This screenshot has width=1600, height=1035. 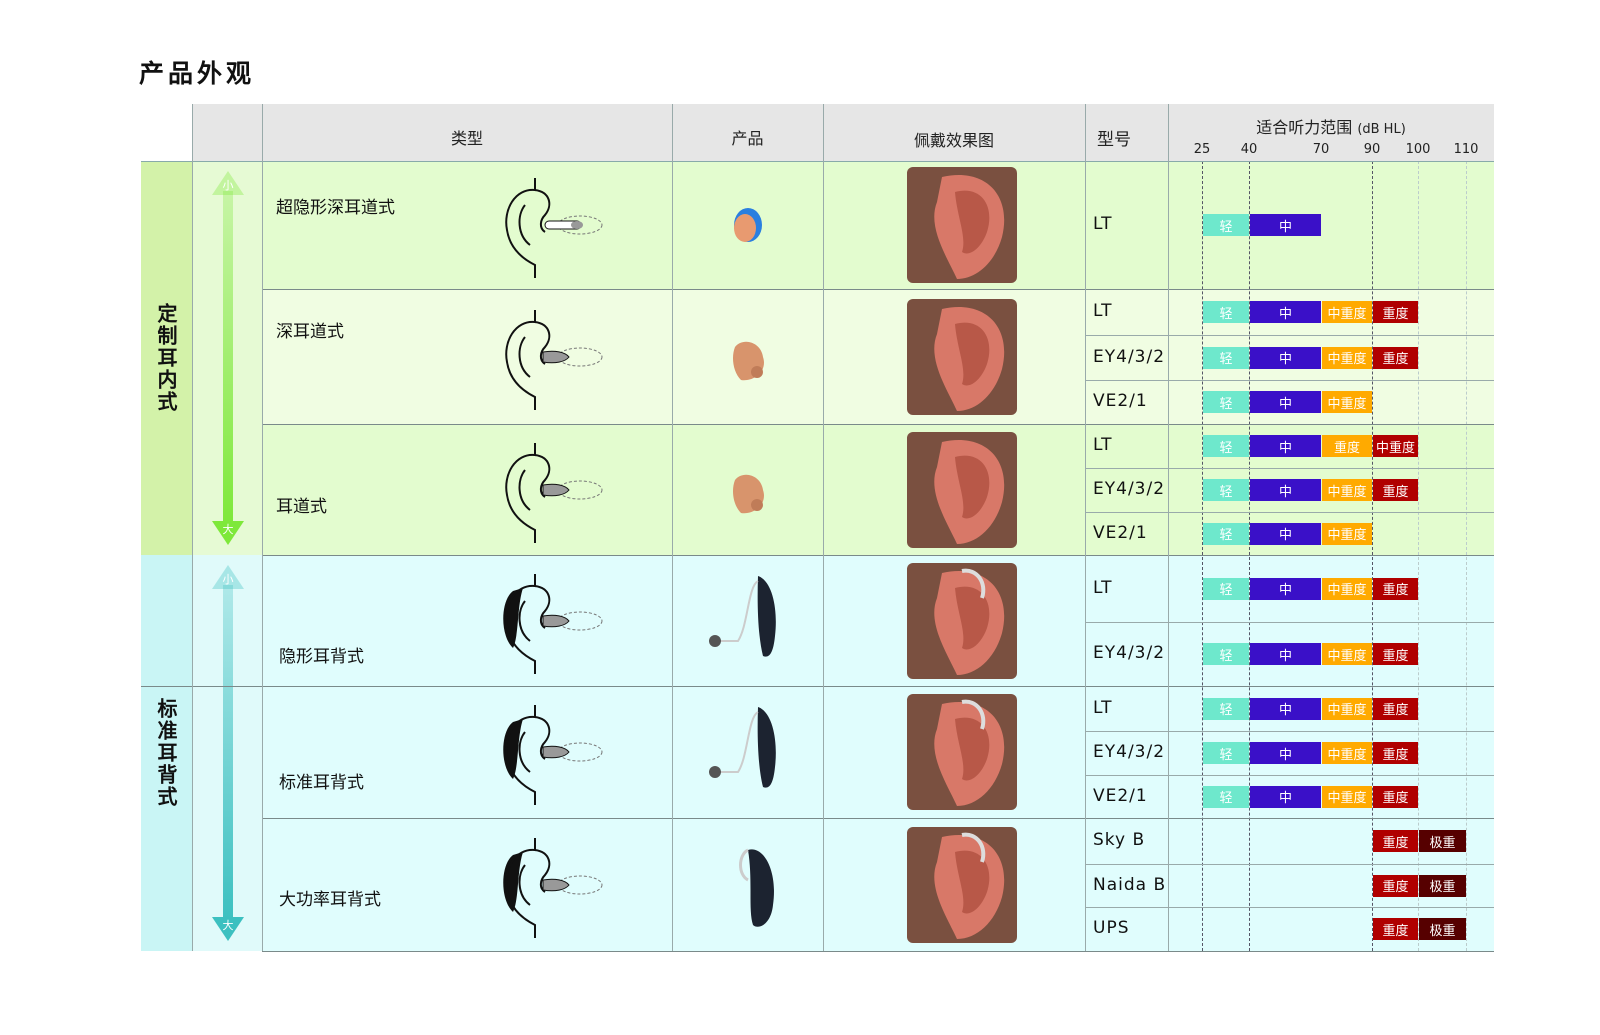 What do you see at coordinates (466, 138) in the screenshot?
I see `header-type: 类型` at bounding box center [466, 138].